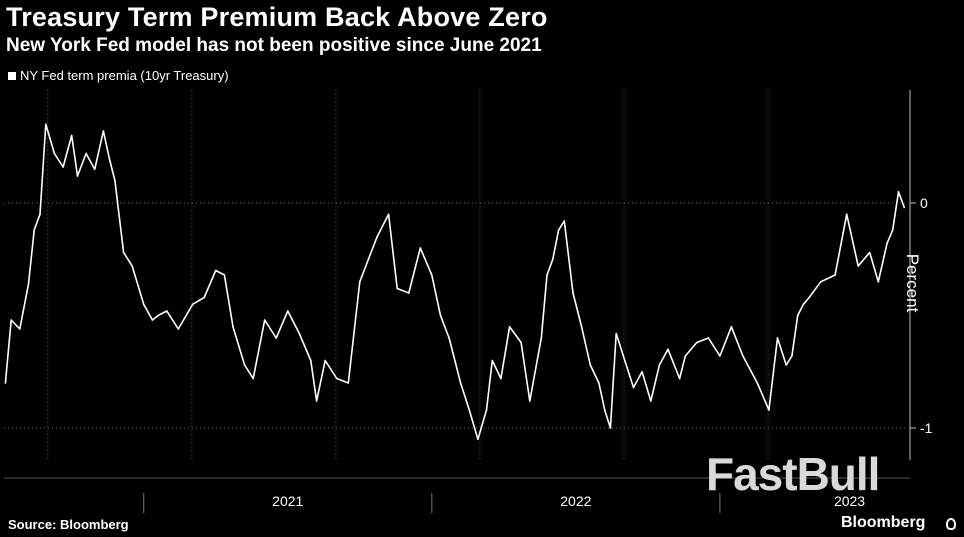  Describe the element at coordinates (287, 501) in the screenshot. I see `x-tick-label: 2021` at that location.